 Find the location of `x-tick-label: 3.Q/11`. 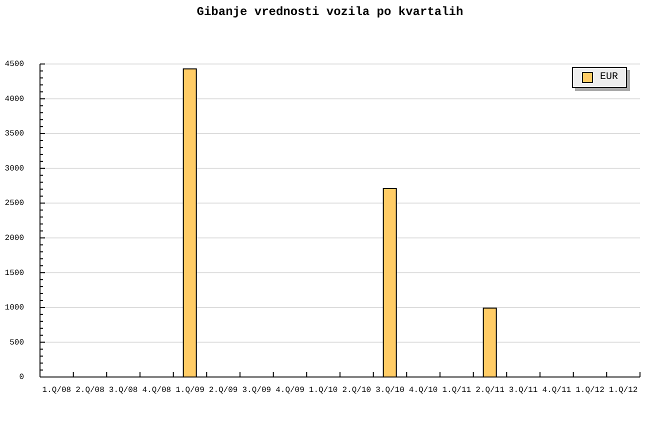

x-tick-label: 3.Q/11 is located at coordinates (523, 391).